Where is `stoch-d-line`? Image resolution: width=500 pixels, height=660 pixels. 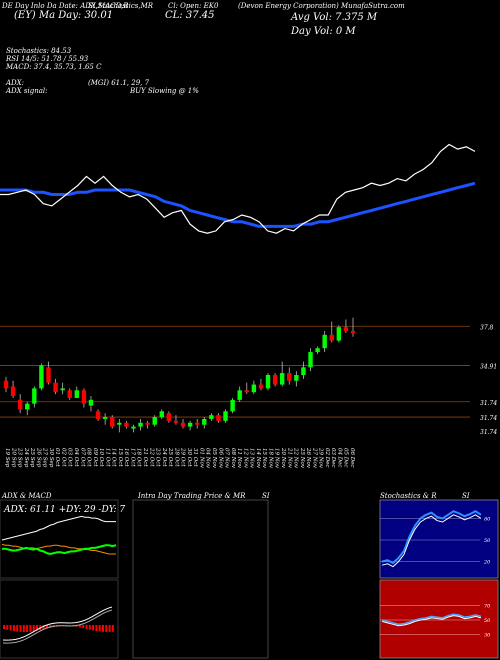 stoch-d-line is located at coordinates (431, 541).